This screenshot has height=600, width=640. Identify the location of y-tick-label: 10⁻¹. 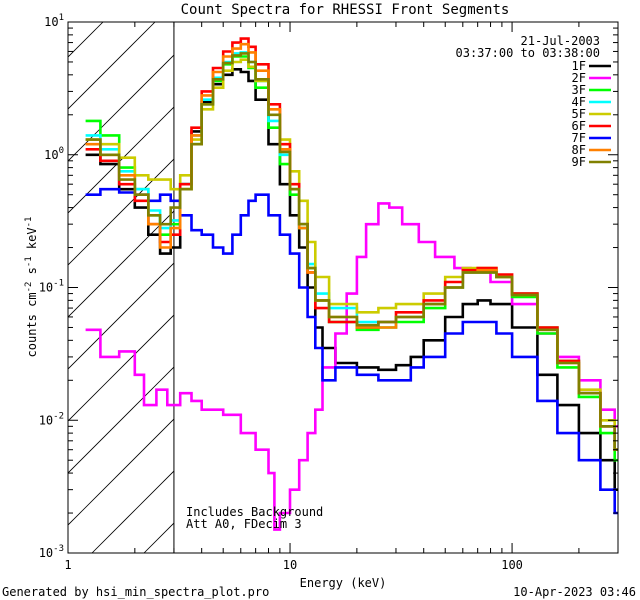
(51, 287).